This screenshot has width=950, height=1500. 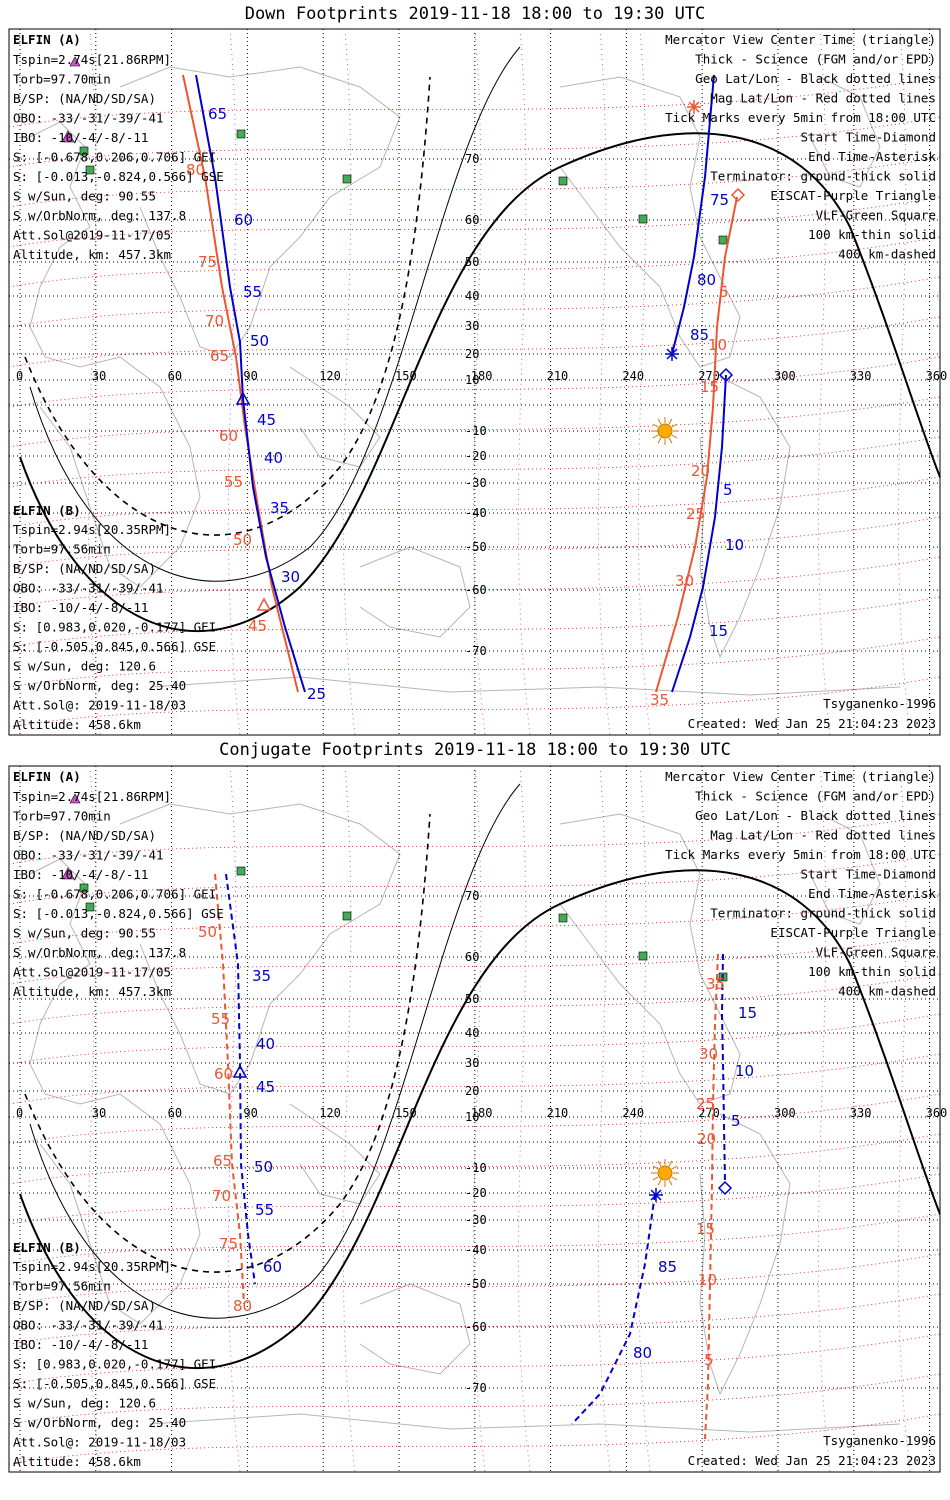 What do you see at coordinates (800, 39) in the screenshot?
I see `legend-line: Mercator View Center Time (triangle)` at bounding box center [800, 39].